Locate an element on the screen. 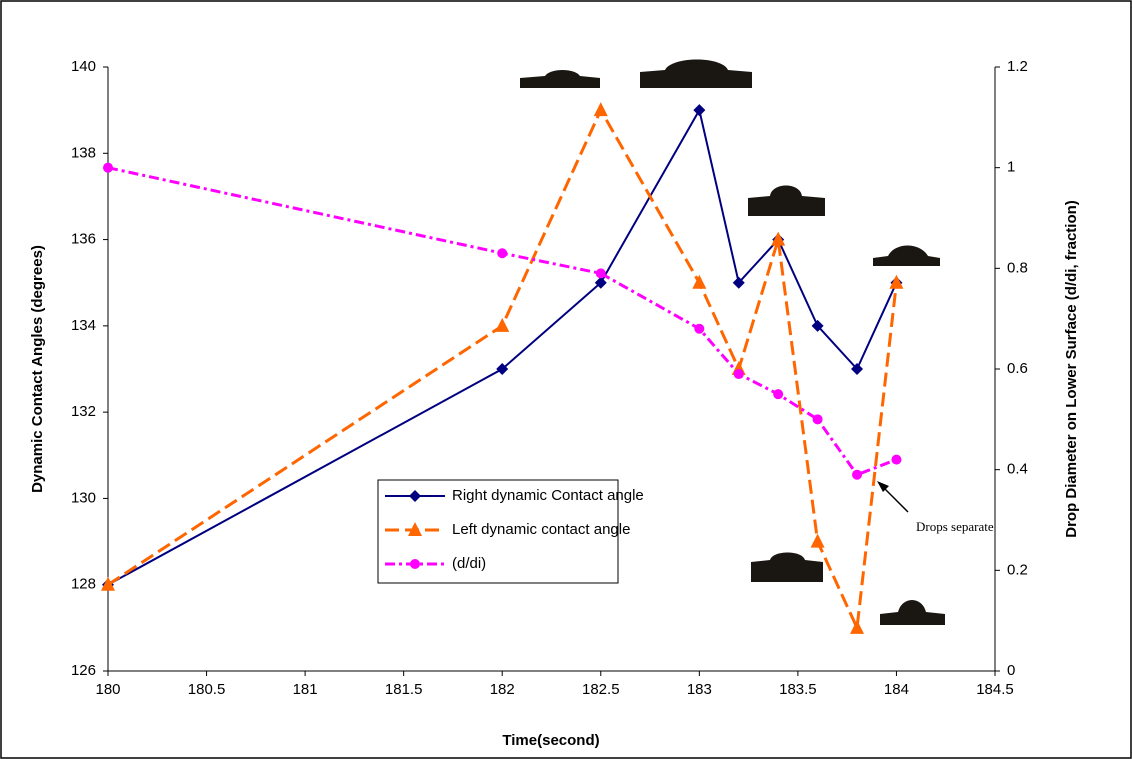 The width and height of the screenshot is (1132, 759). y-axis-title: Dynamic Contact Angles (degrees) is located at coordinates (37, 369).